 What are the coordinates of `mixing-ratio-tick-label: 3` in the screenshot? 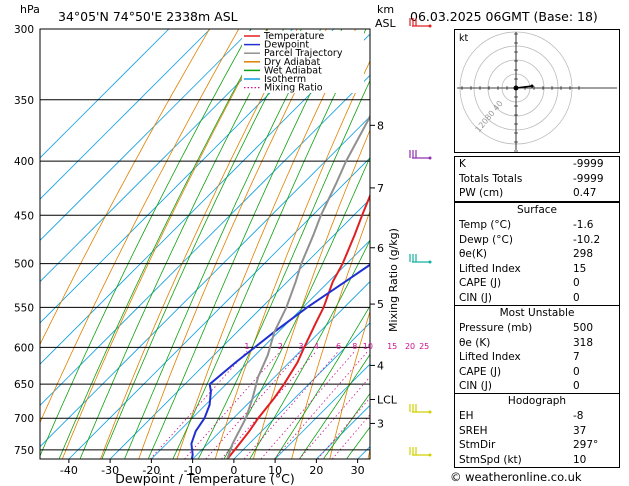 It's located at (301, 346).